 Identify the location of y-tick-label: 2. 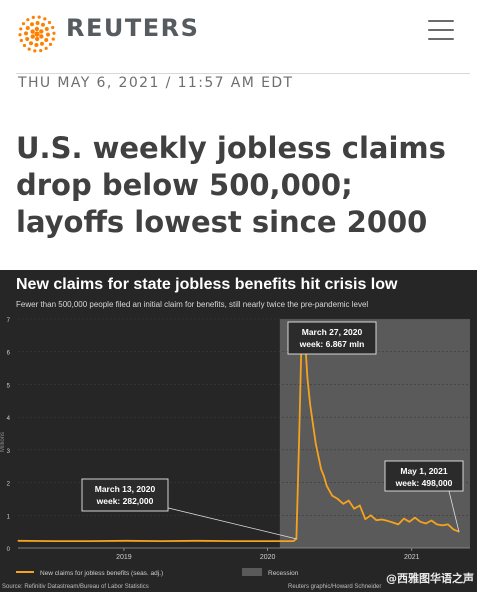
(9, 485).